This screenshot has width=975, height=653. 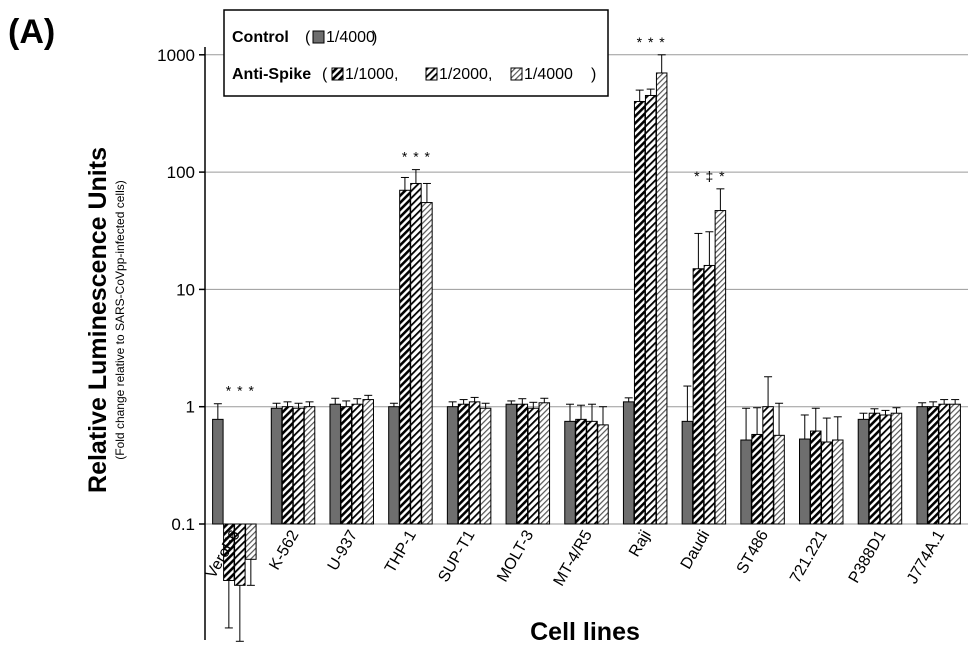 I want to click on panel-label: (A), so click(x=31, y=32).